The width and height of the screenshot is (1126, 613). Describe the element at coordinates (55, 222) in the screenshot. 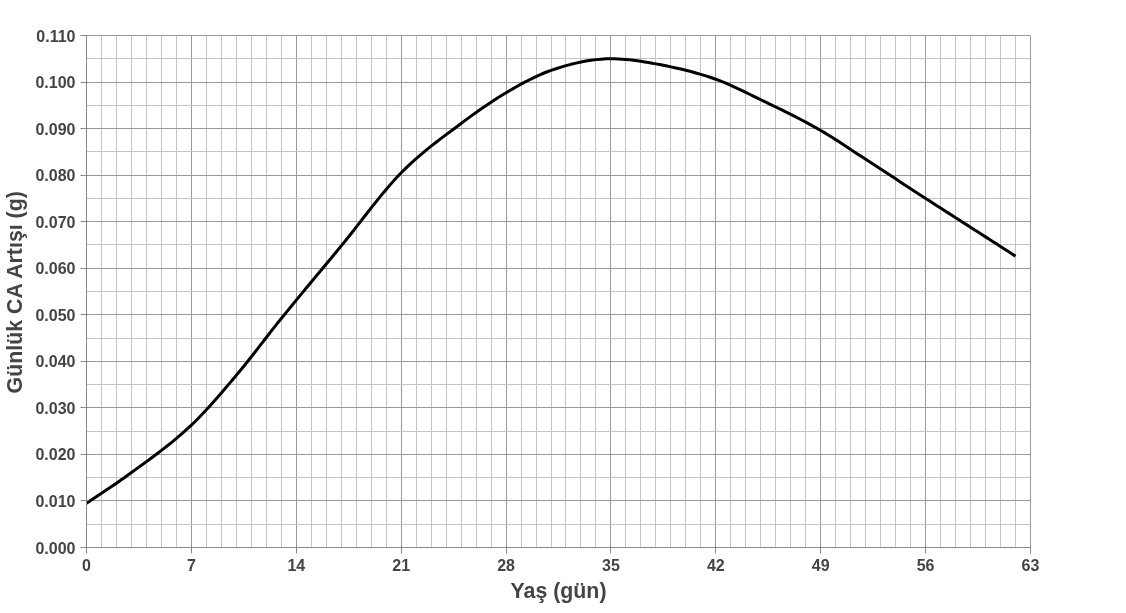

I see `y-tick-label: 0.070` at that location.